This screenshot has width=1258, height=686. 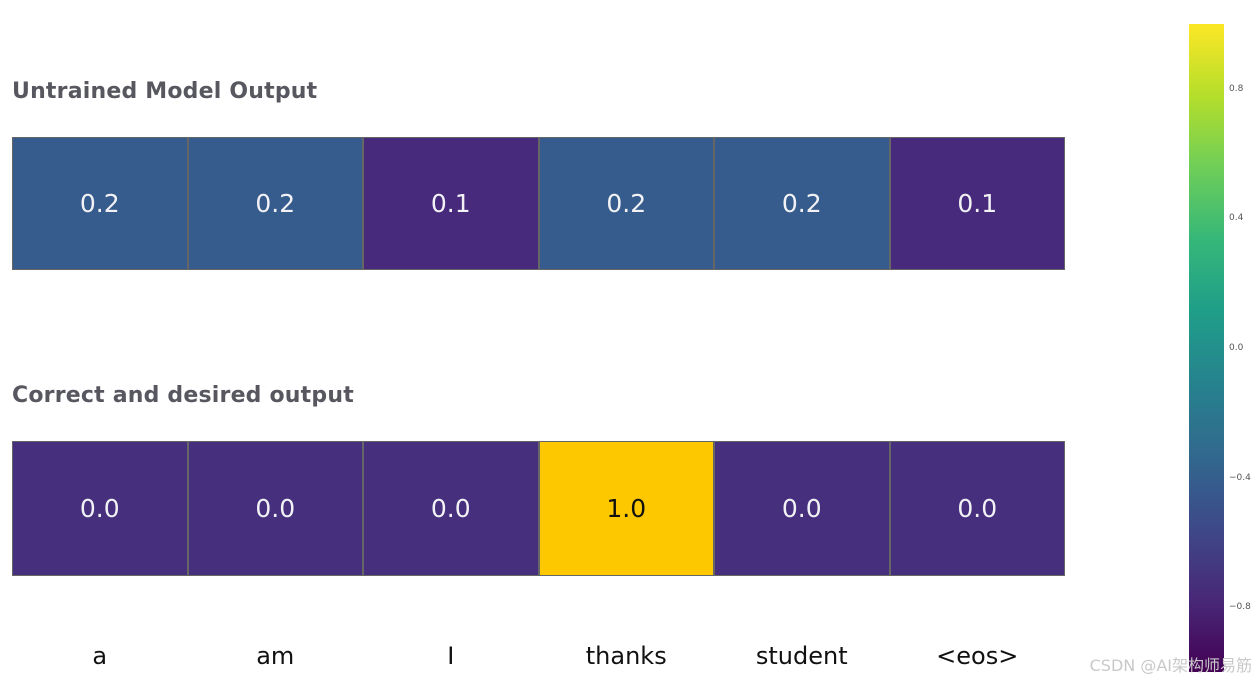 What do you see at coordinates (801, 656) in the screenshot?
I see `token-label: student` at bounding box center [801, 656].